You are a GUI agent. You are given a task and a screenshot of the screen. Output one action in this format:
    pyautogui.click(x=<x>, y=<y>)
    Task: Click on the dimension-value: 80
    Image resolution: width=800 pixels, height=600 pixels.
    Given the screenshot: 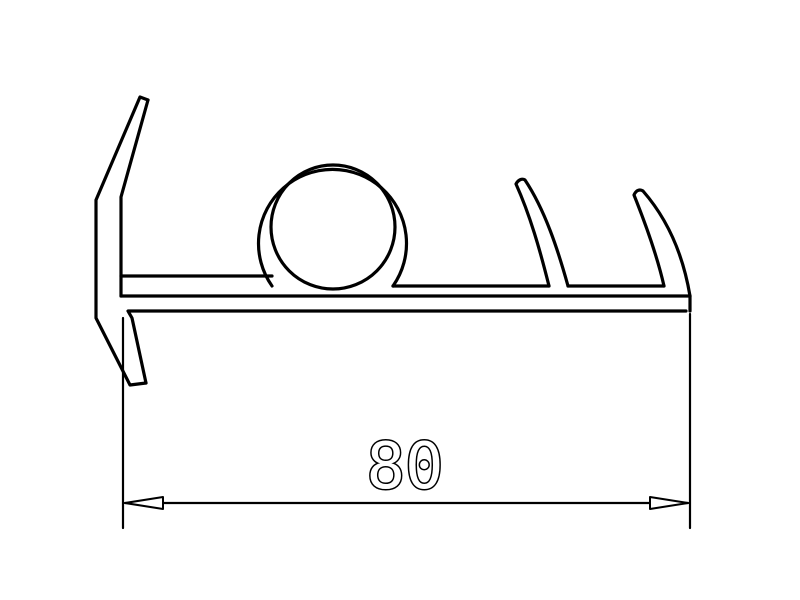 What is the action you would take?
    pyautogui.click(x=404, y=467)
    